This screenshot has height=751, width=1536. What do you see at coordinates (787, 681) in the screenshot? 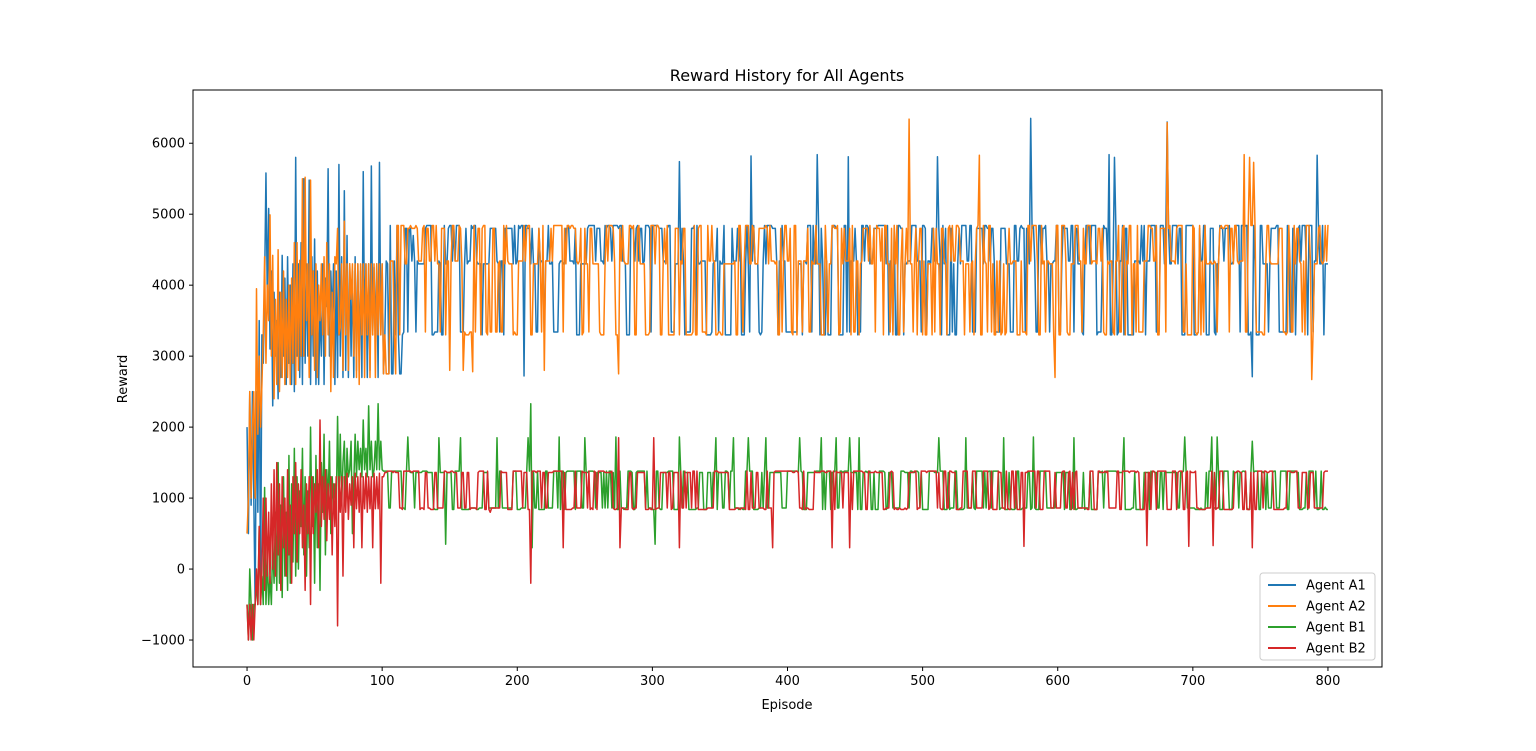
I see `x-tick-label: 400` at bounding box center [787, 681].